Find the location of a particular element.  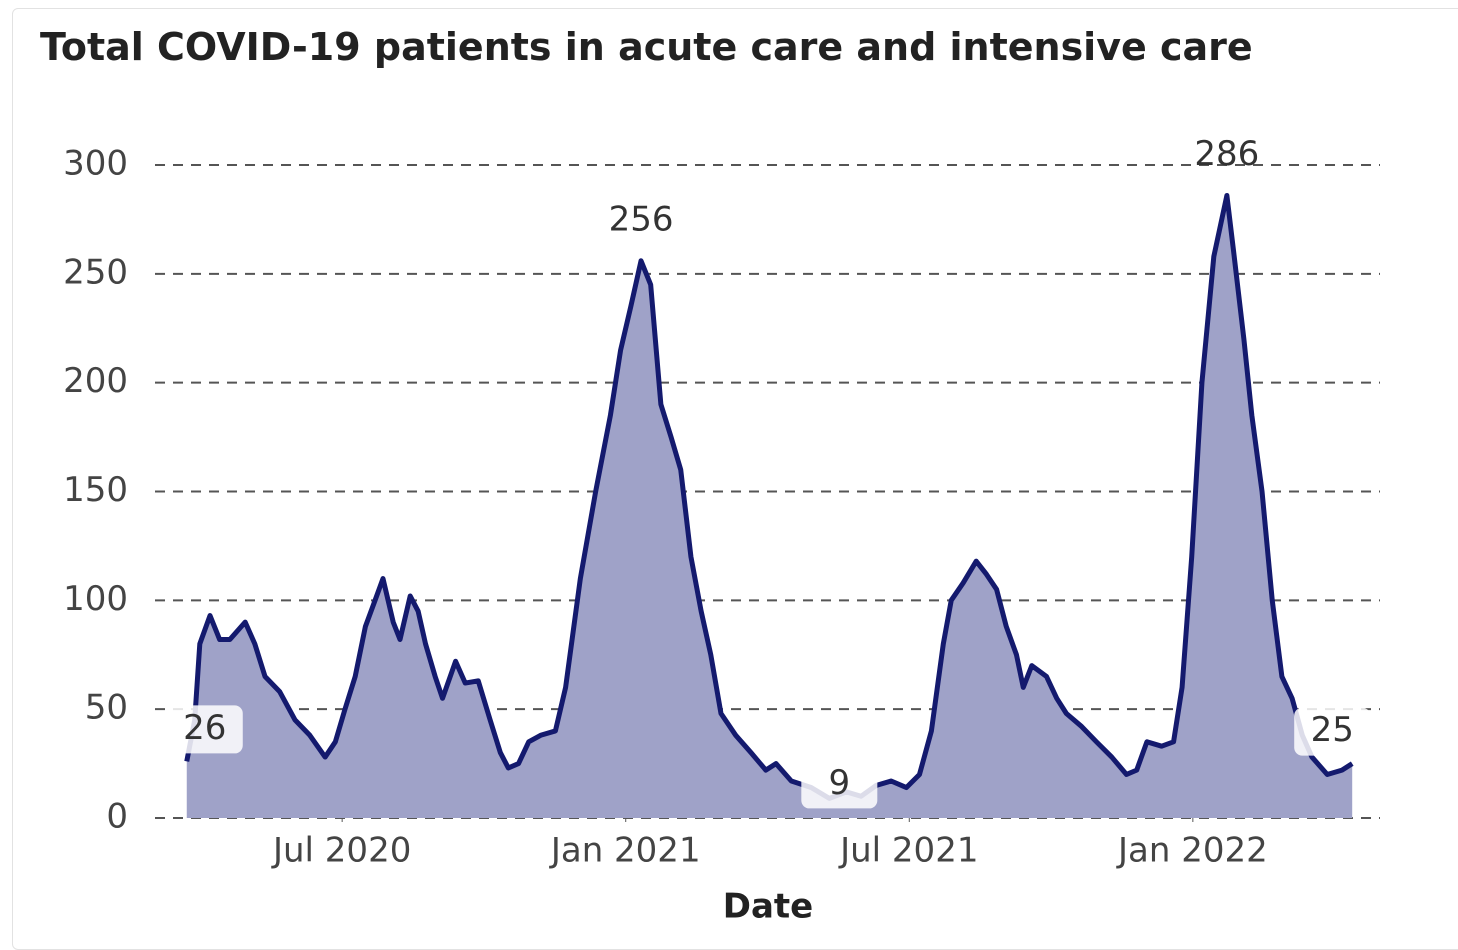

x-tick-label: Jan 2022 is located at coordinates (1192, 851).